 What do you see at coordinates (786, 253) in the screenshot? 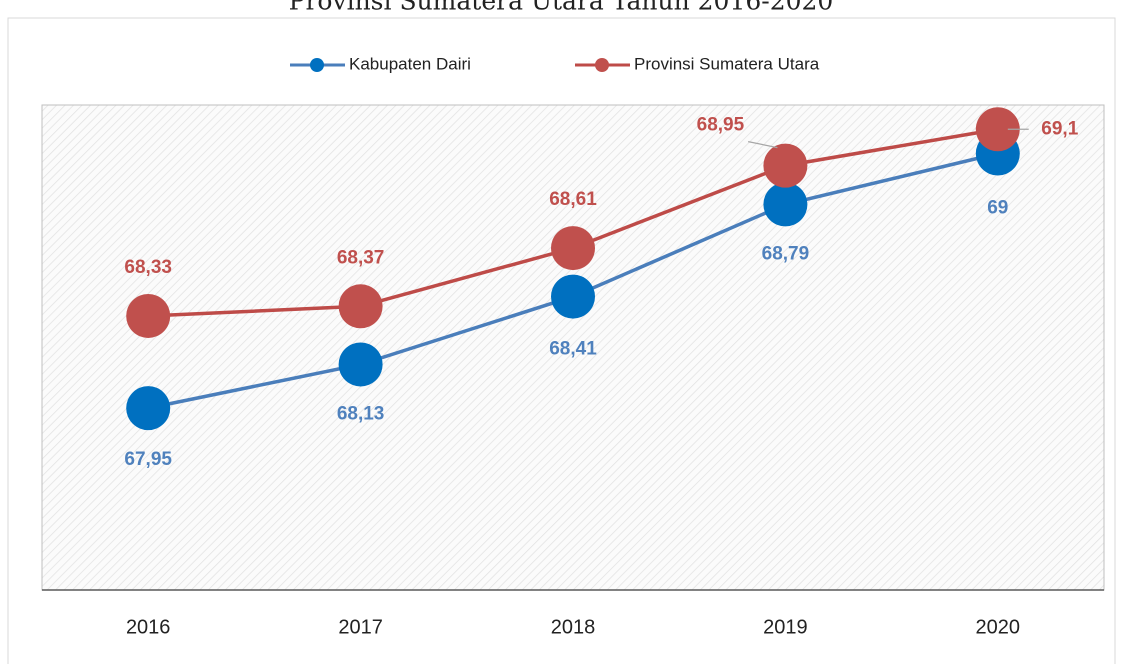
I see `data-label: 68,79` at bounding box center [786, 253].